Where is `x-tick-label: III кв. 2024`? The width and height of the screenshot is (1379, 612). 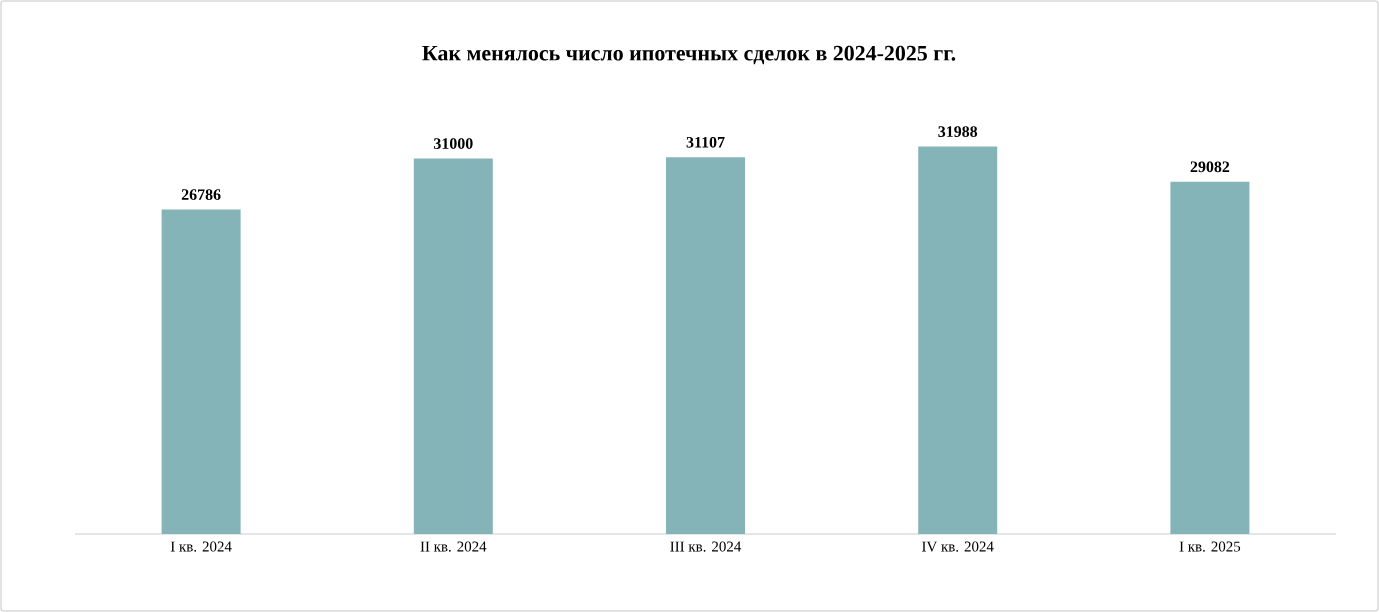 x-tick-label: III кв. 2024 is located at coordinates (706, 546).